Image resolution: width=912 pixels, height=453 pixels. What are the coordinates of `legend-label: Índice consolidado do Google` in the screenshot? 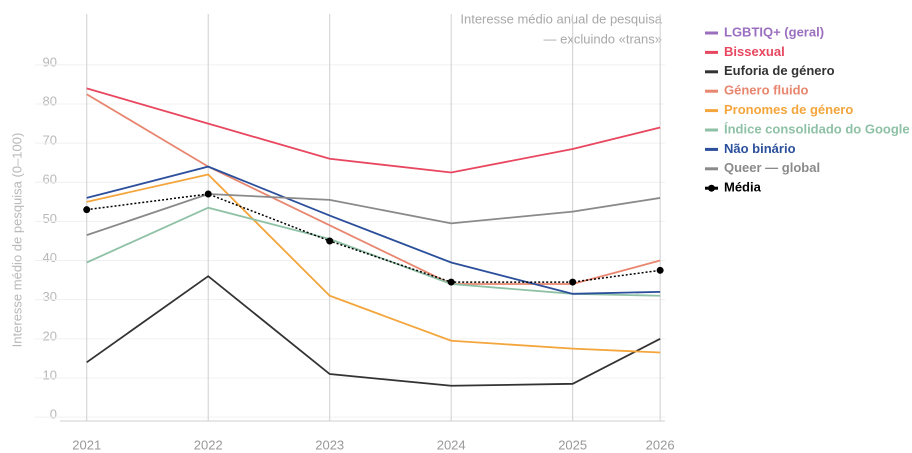 It's located at (817, 128).